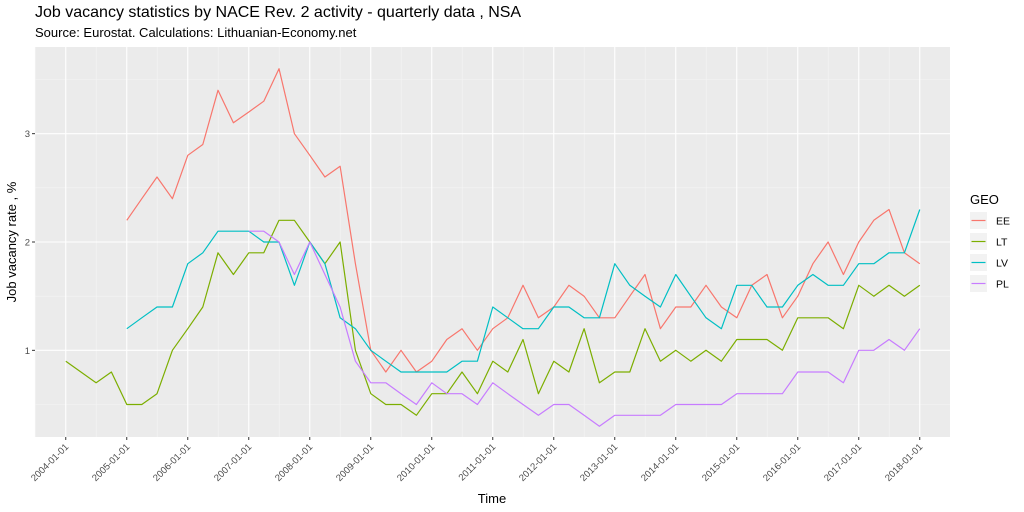  What do you see at coordinates (721, 463) in the screenshot?
I see `x-tick-label: 2015-01-01` at bounding box center [721, 463].